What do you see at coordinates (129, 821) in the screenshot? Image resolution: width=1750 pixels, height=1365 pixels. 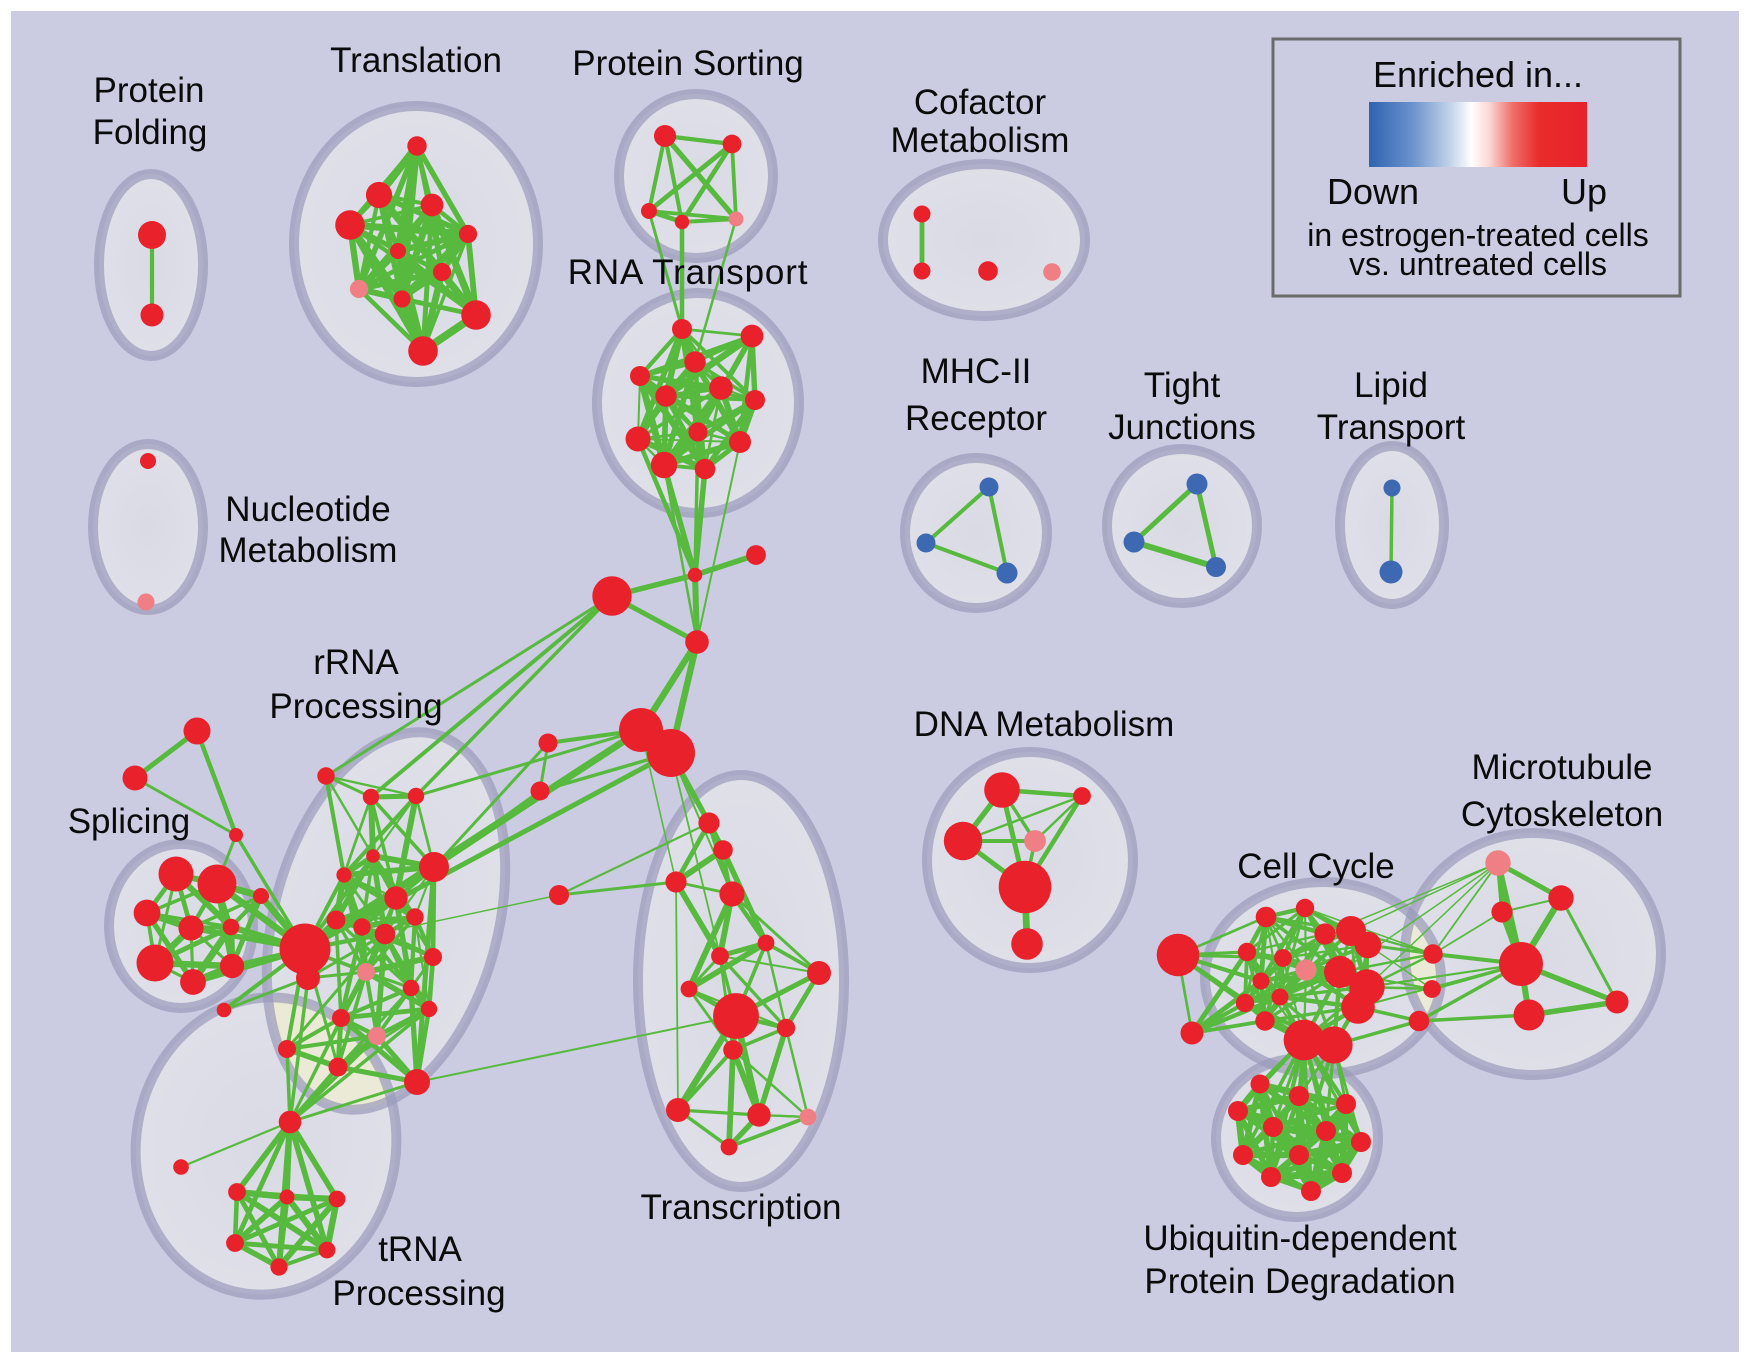 I see `svg-text: Splicing` at bounding box center [129, 821].